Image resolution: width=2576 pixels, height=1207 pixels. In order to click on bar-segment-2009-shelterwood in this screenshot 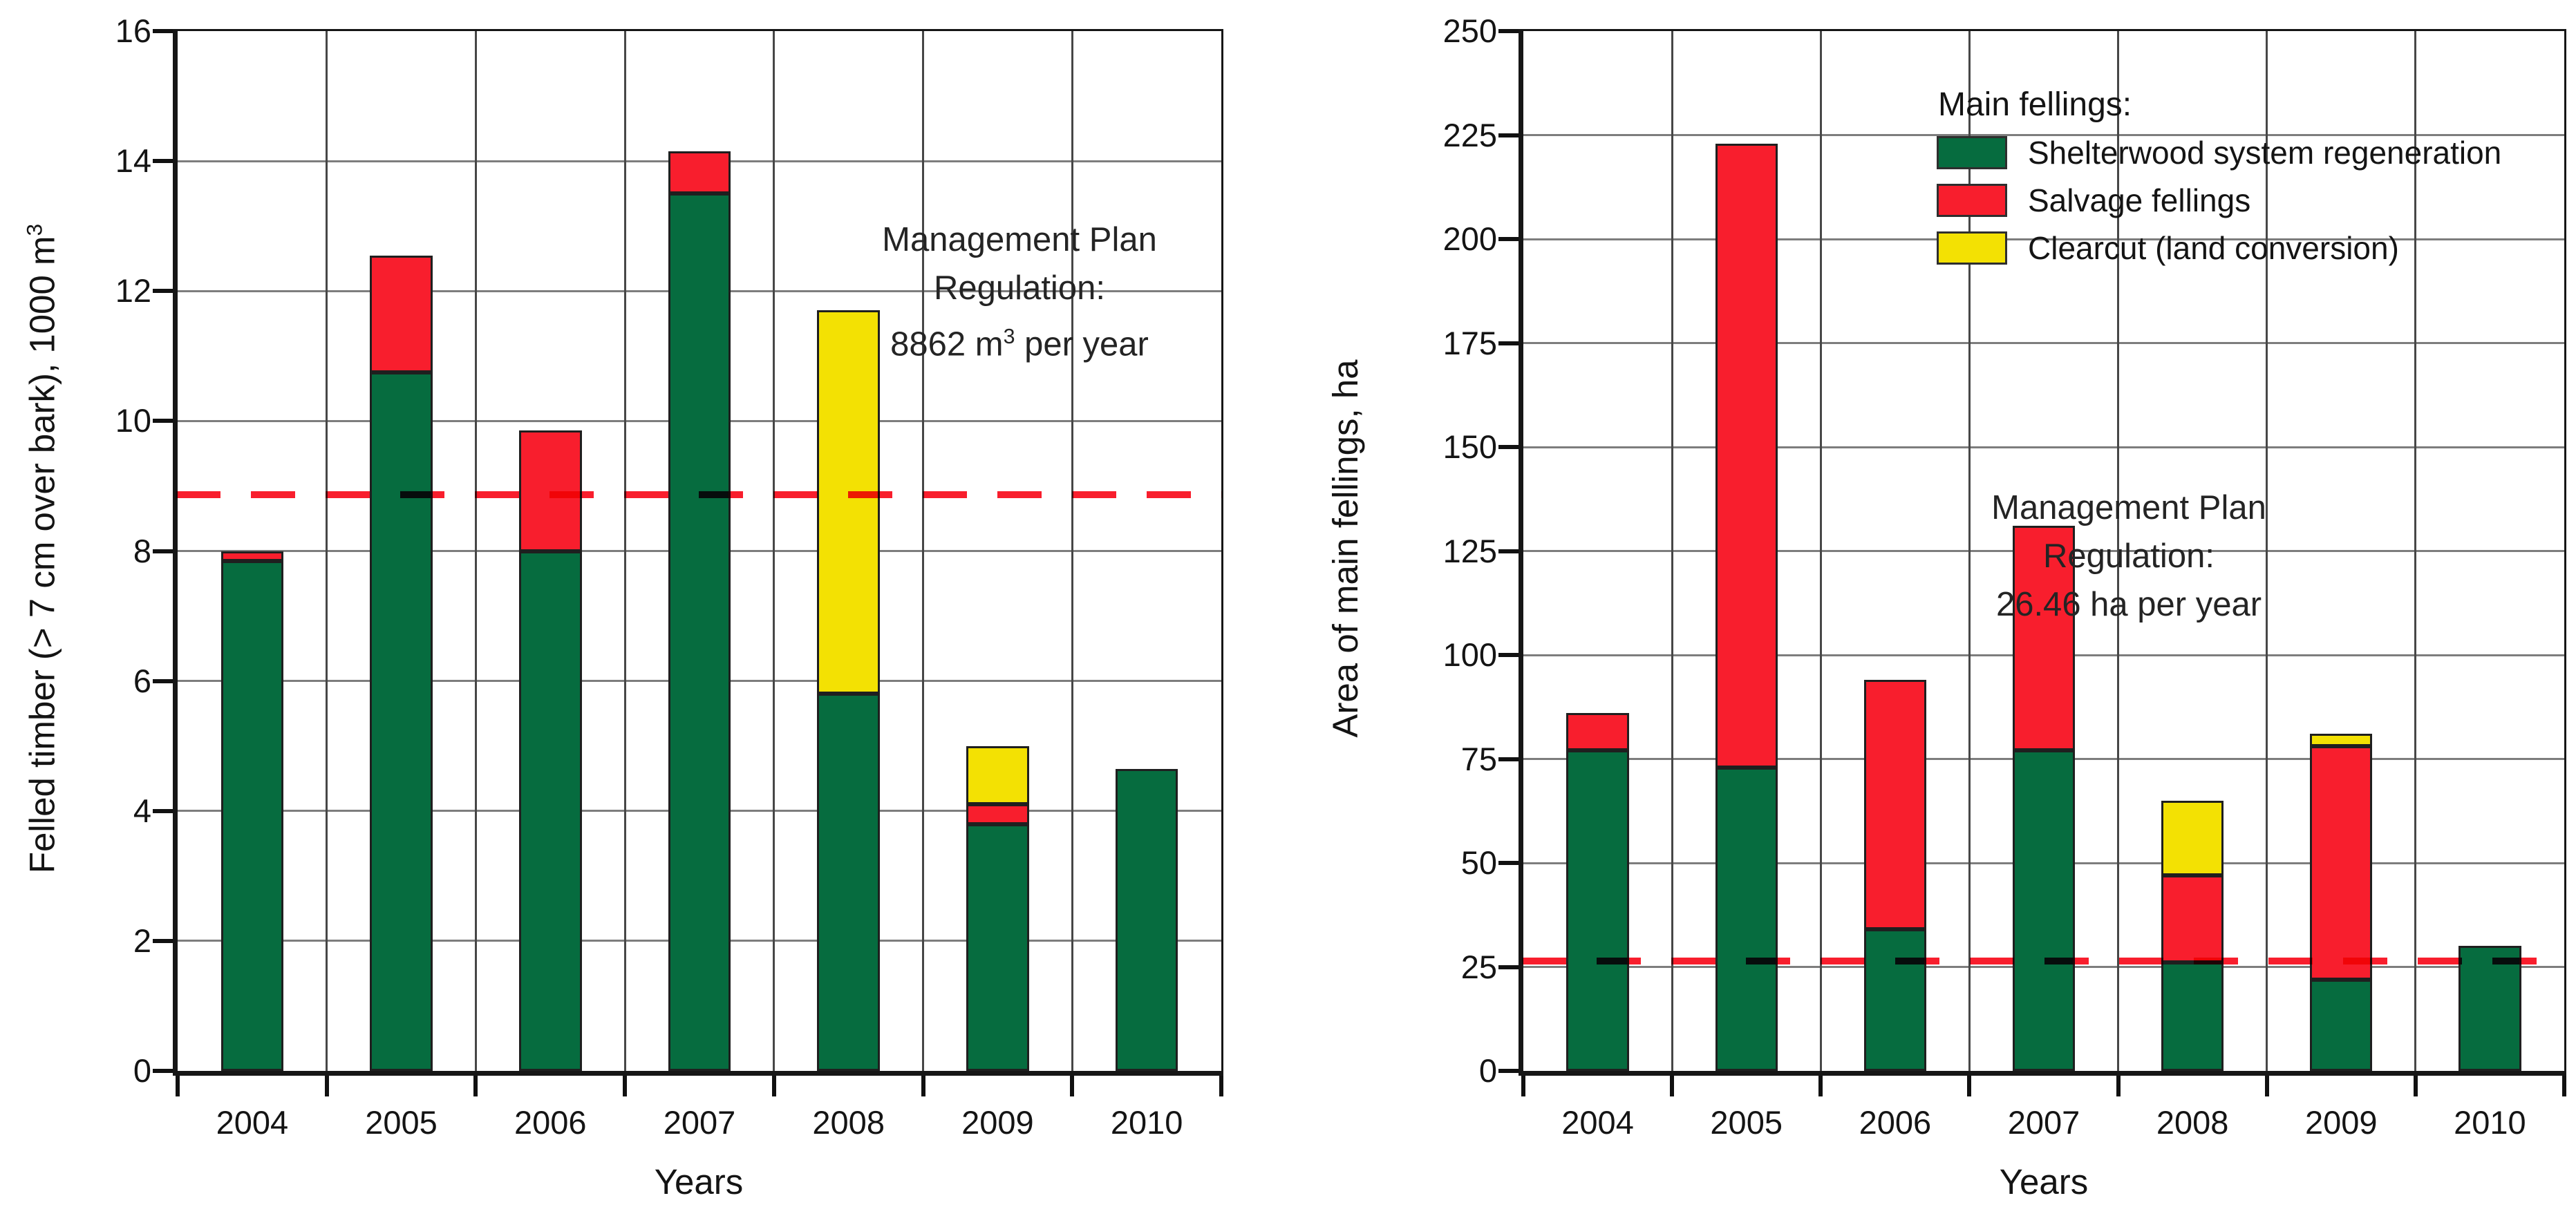, I will do `click(2341, 1025)`.